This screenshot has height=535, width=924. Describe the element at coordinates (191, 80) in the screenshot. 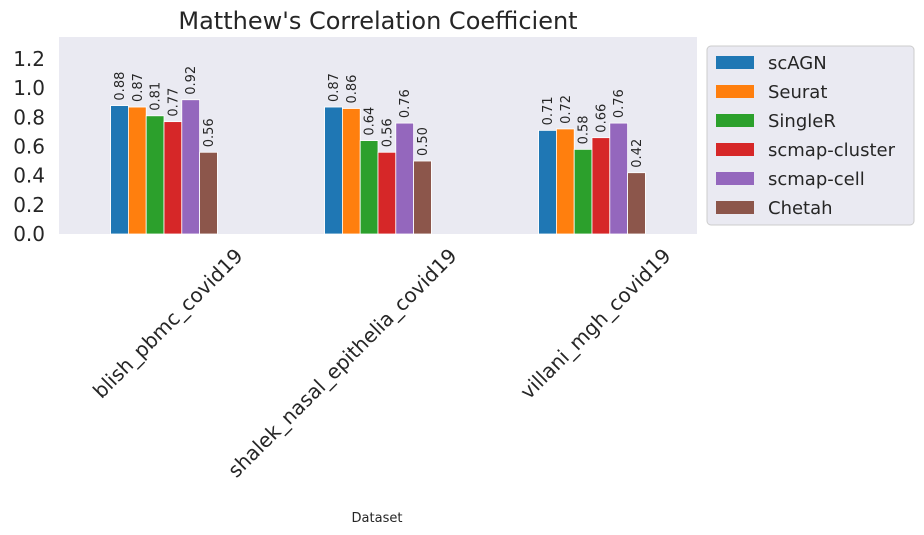

I see `data-label-scmap-cell-0: 0.92` at that location.